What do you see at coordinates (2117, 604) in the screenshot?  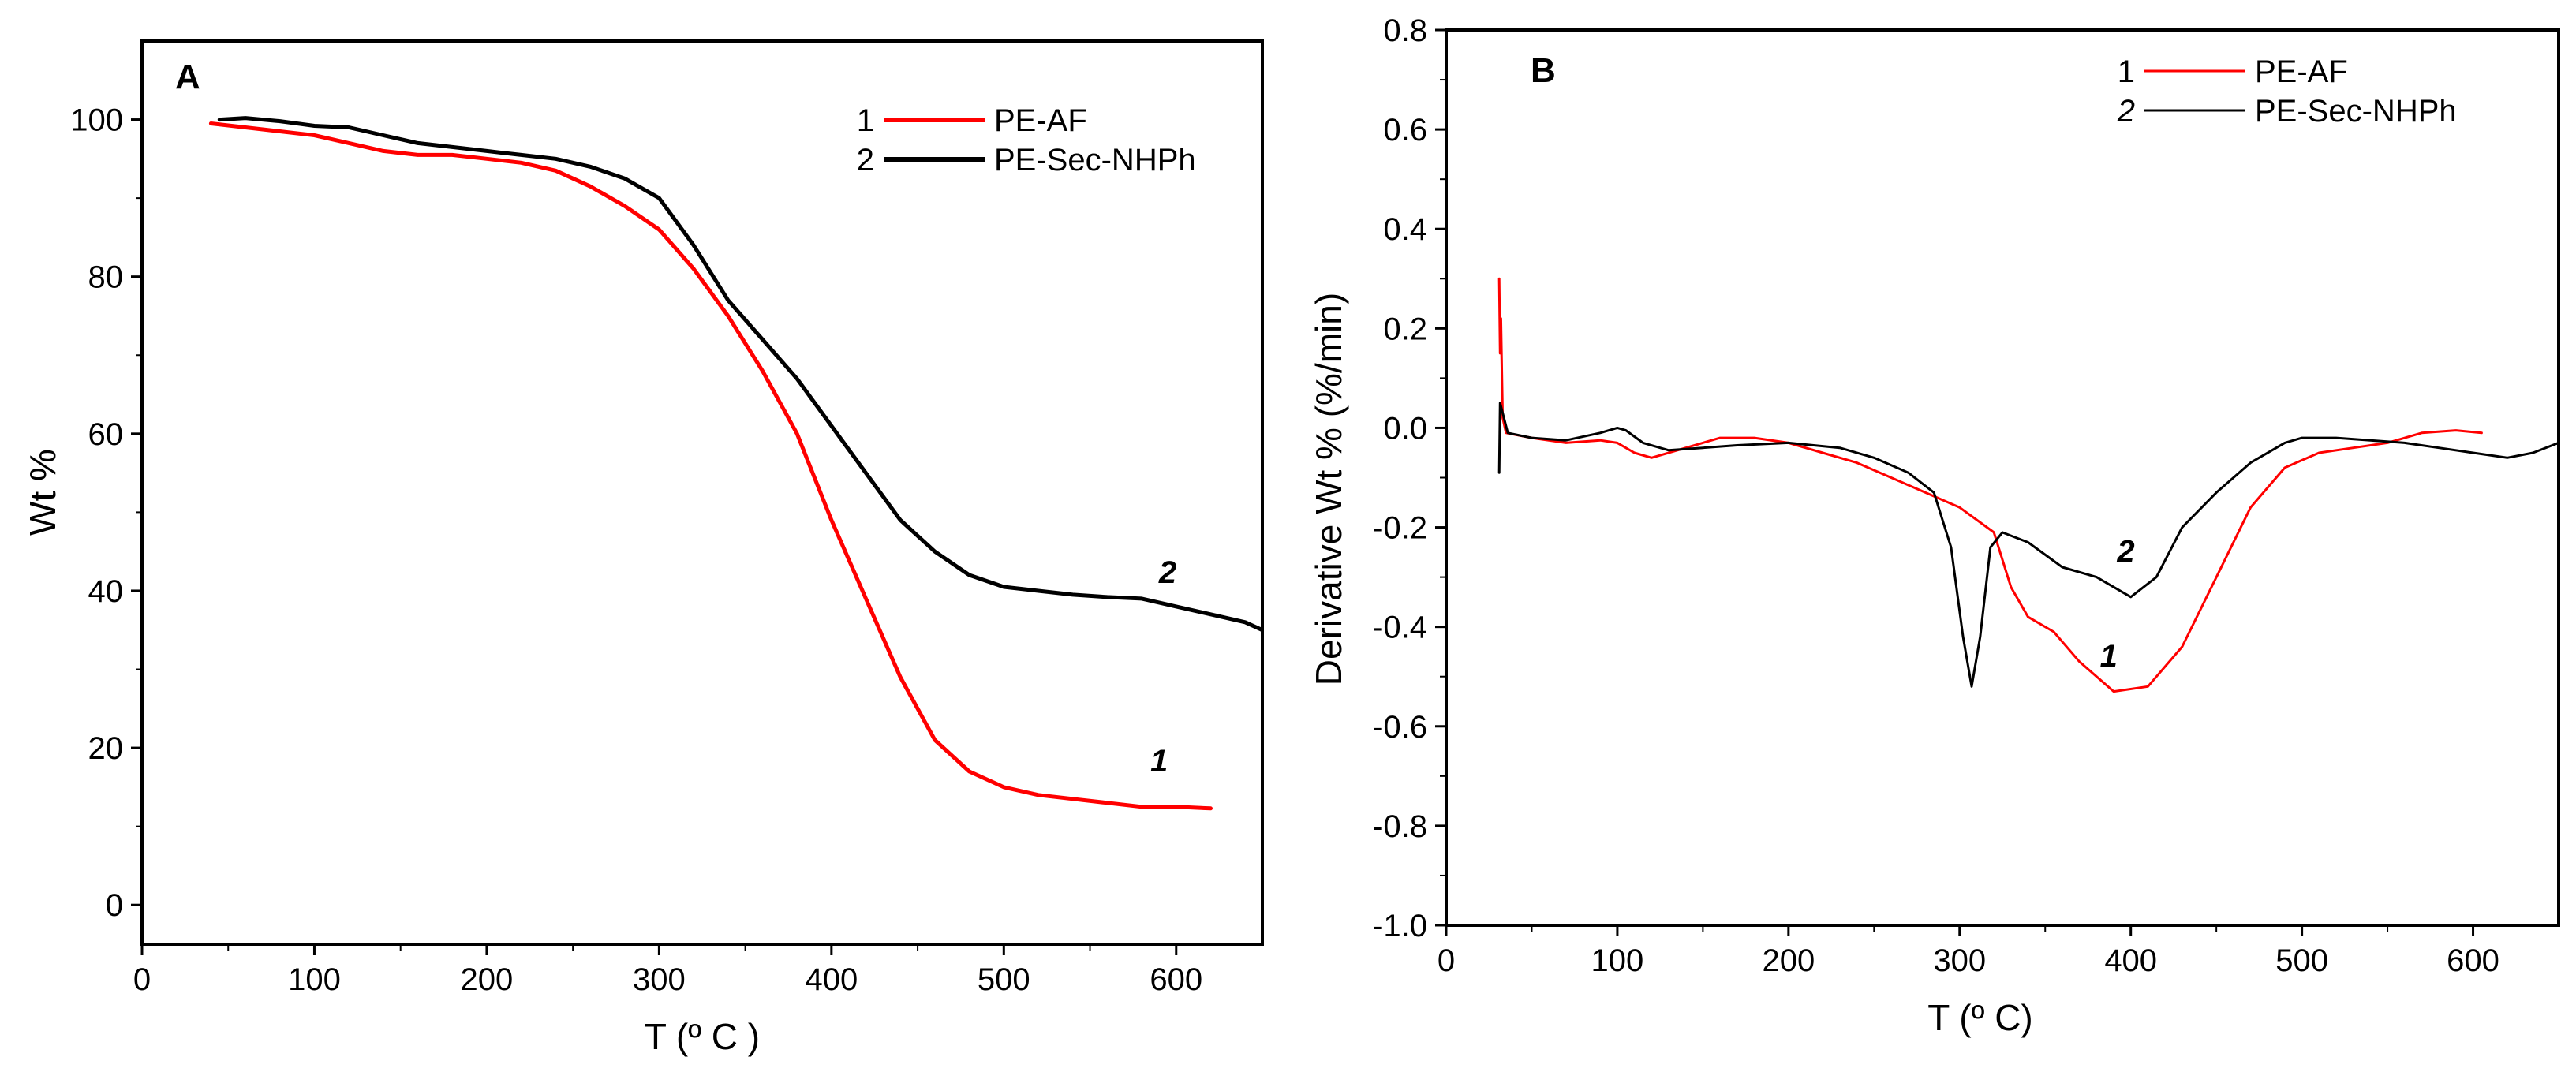 I see `panel-b-curve-labels: 12` at bounding box center [2117, 604].